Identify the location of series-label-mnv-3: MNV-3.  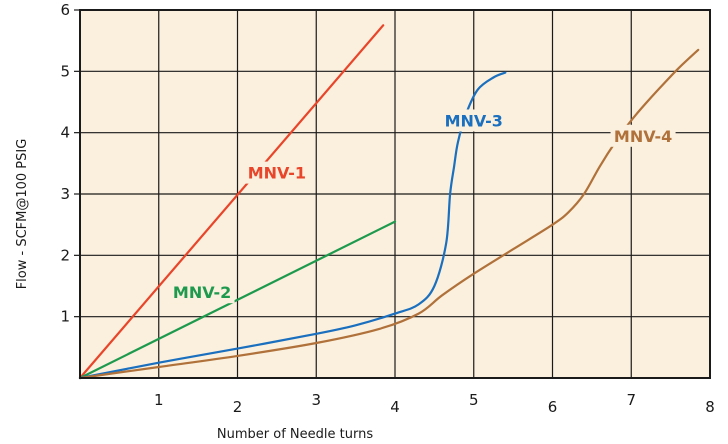
(474, 120).